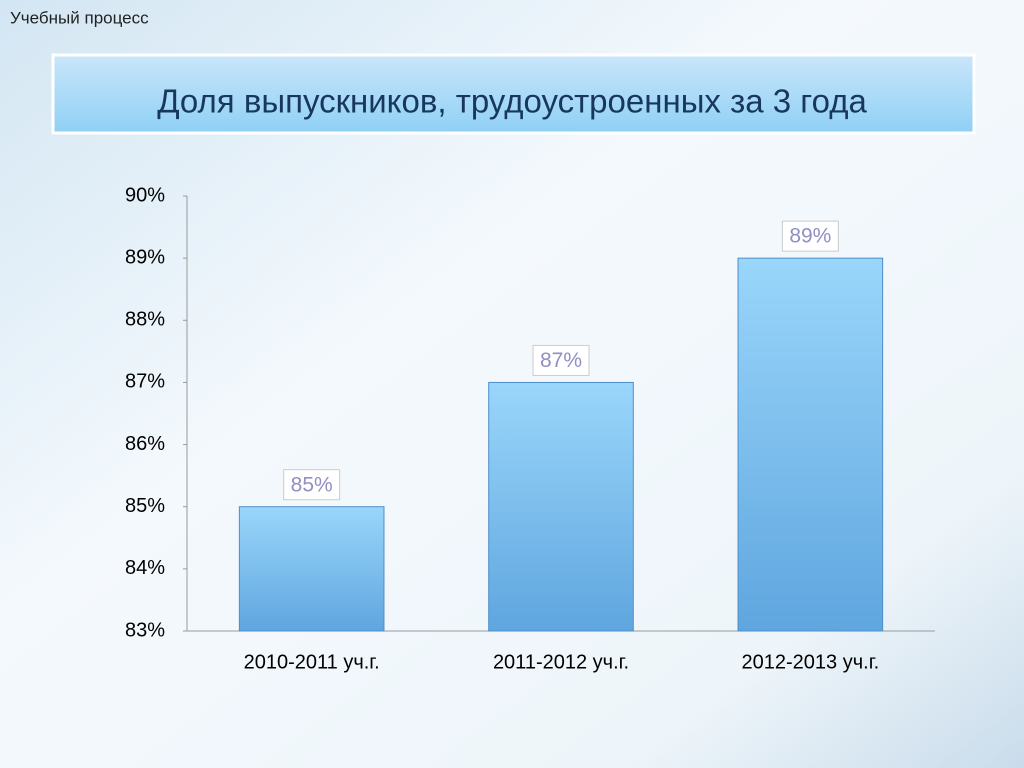 This screenshot has height=768, width=1024. What do you see at coordinates (811, 662) in the screenshot?
I see `x-tick-label: 2012-2013 уч.г.` at bounding box center [811, 662].